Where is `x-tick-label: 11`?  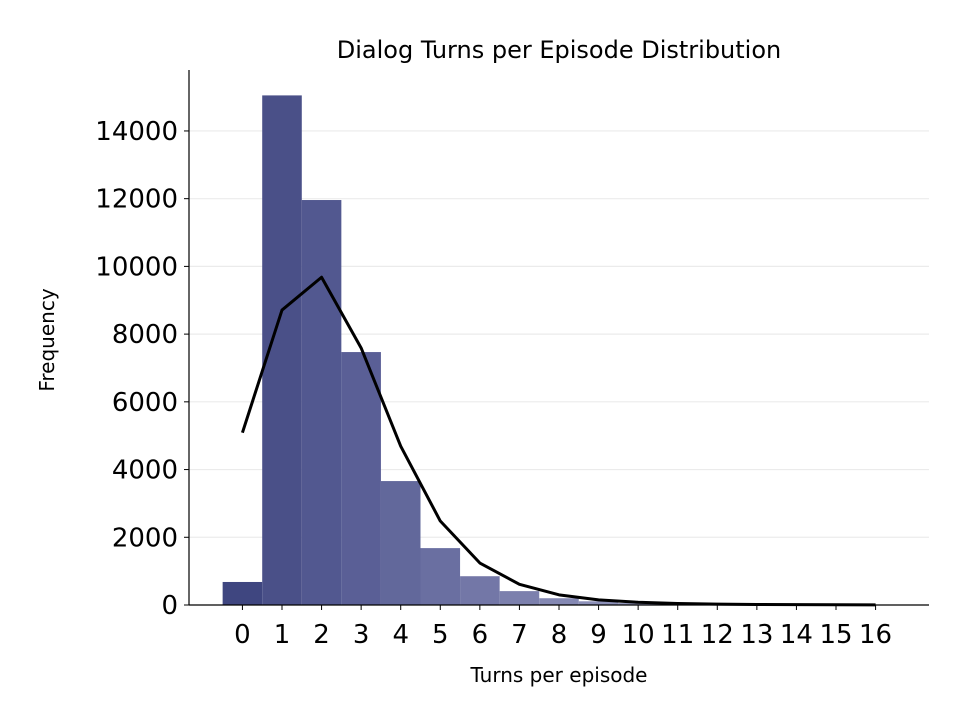 x-tick-label: 11 is located at coordinates (677, 635).